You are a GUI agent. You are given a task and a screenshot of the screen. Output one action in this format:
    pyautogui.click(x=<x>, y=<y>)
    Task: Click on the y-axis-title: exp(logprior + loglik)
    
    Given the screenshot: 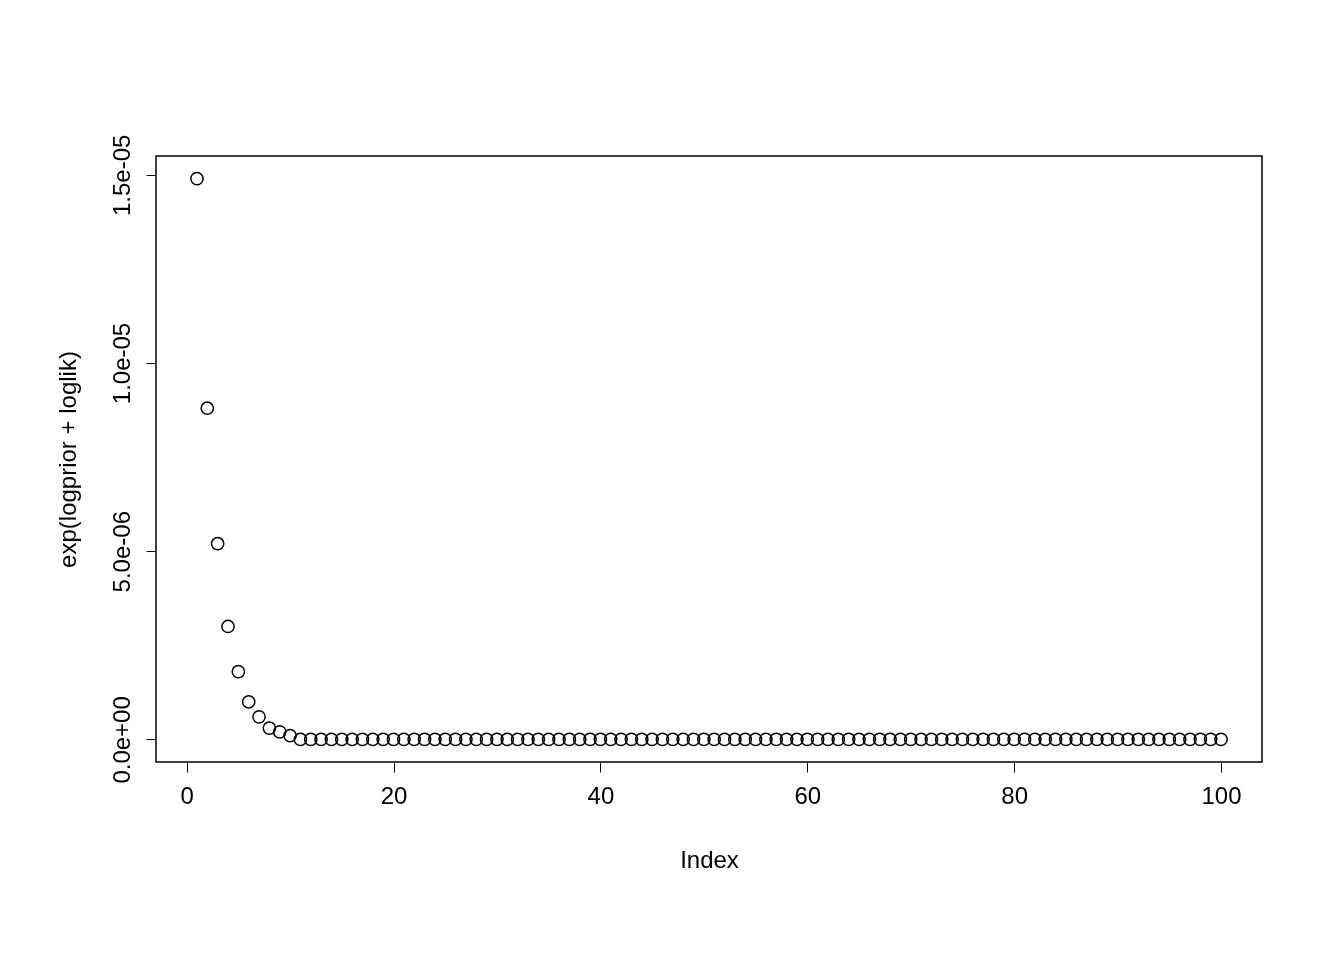 What is the action you would take?
    pyautogui.click(x=67, y=459)
    